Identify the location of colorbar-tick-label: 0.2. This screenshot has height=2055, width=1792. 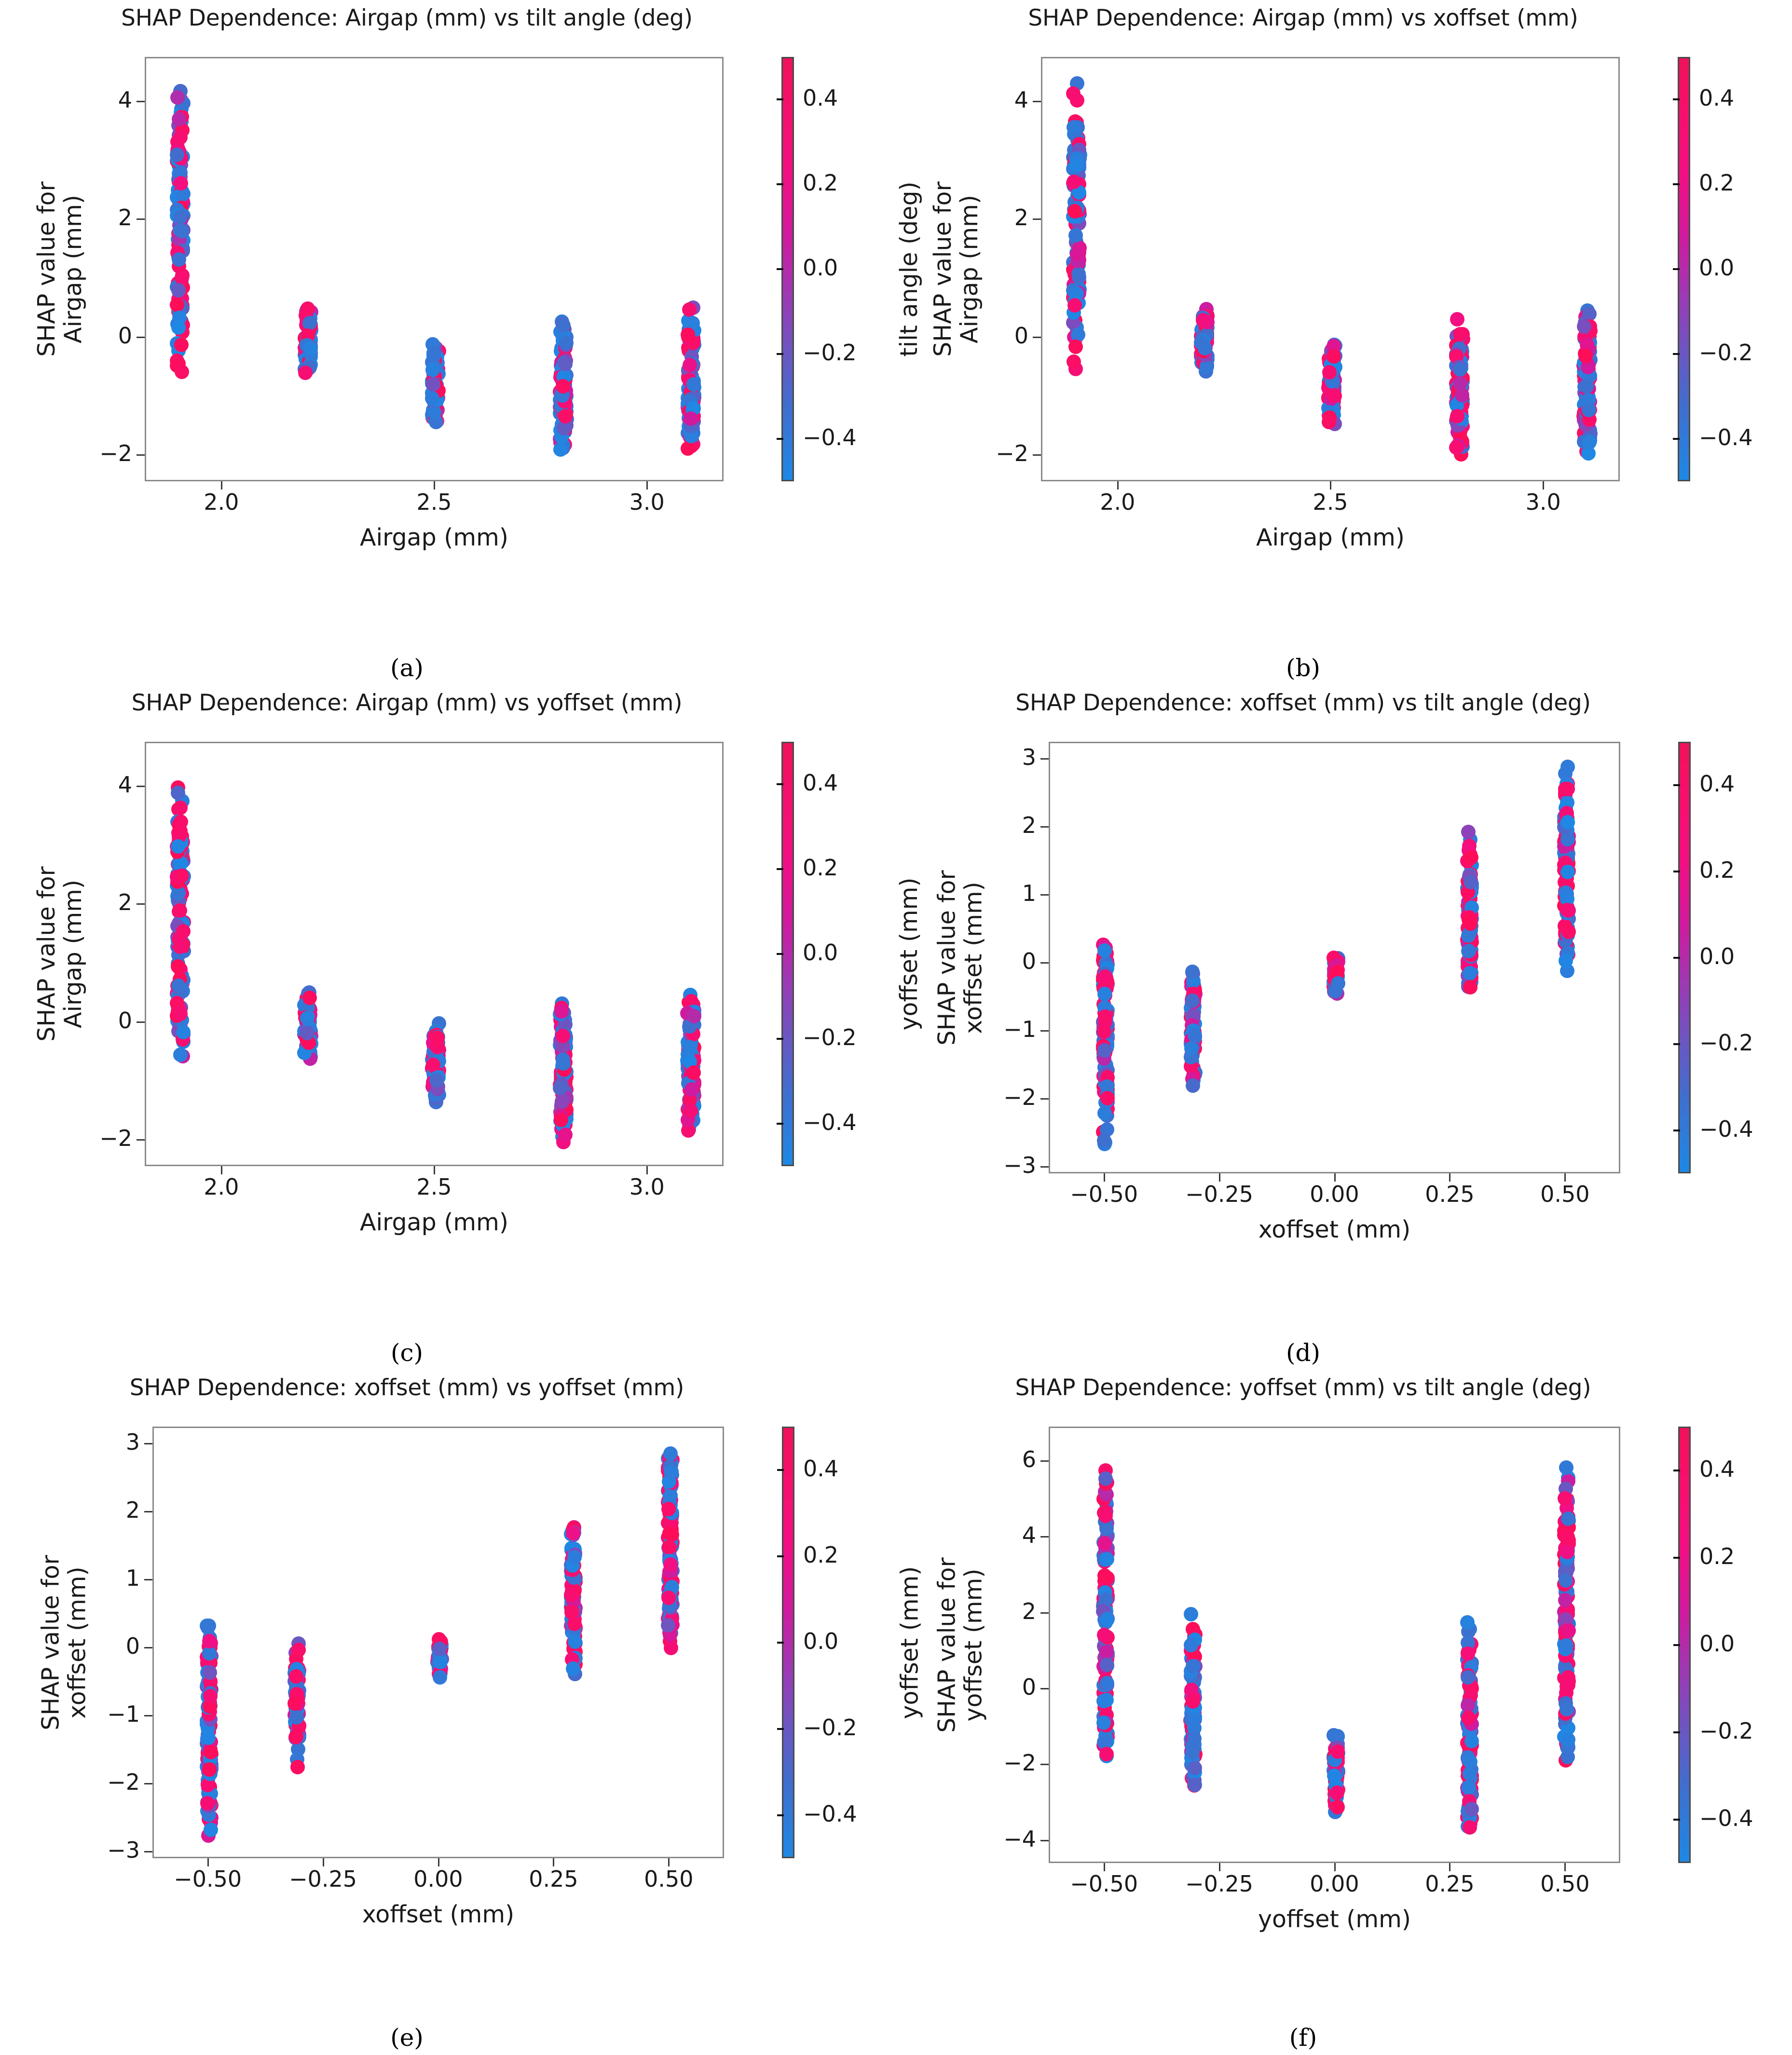
(1717, 1556).